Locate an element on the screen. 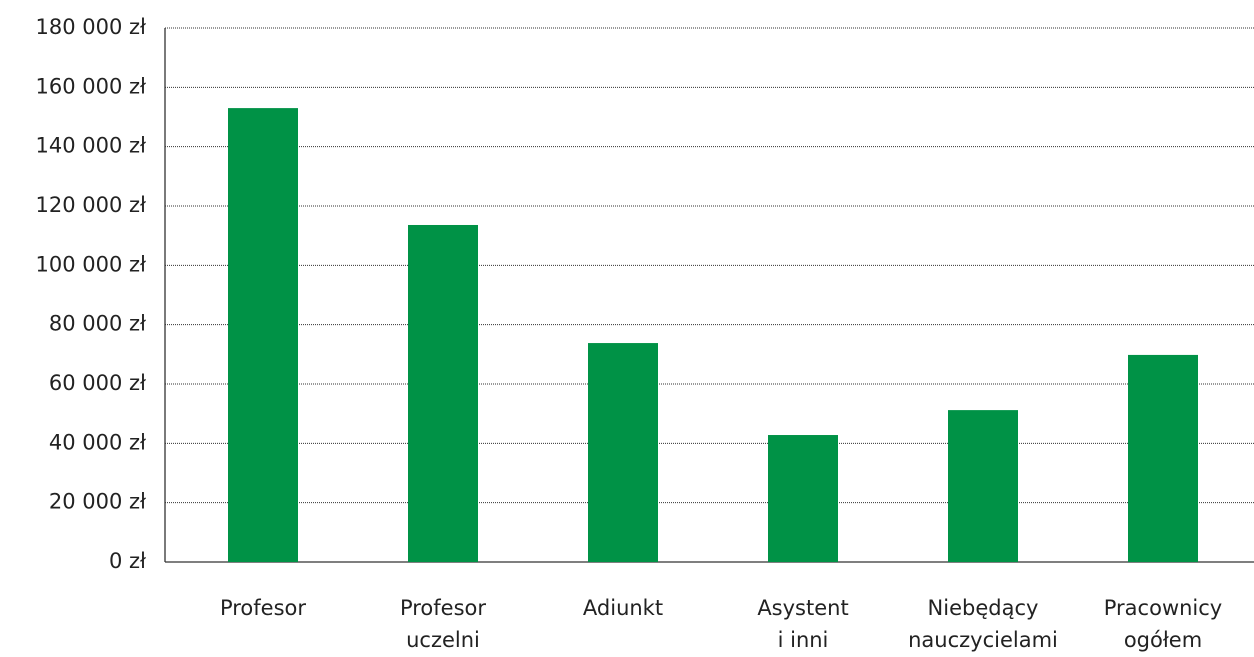 This screenshot has height=657, width=1254. x-tick-label: Profesor is located at coordinates (263, 608).